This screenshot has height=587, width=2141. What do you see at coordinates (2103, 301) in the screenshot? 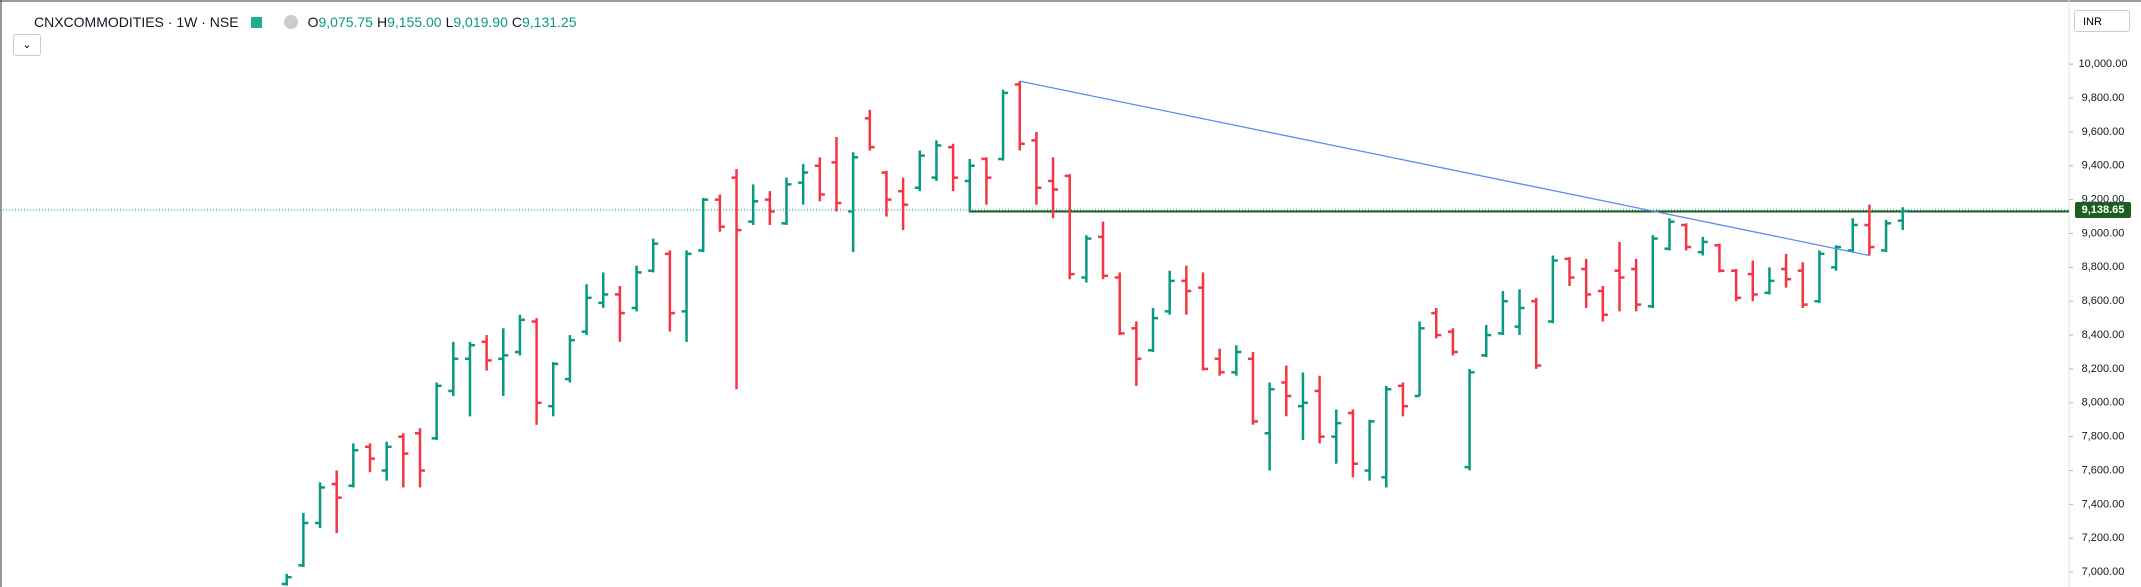
I see `y-tick-label: 8,600.00` at bounding box center [2103, 301].